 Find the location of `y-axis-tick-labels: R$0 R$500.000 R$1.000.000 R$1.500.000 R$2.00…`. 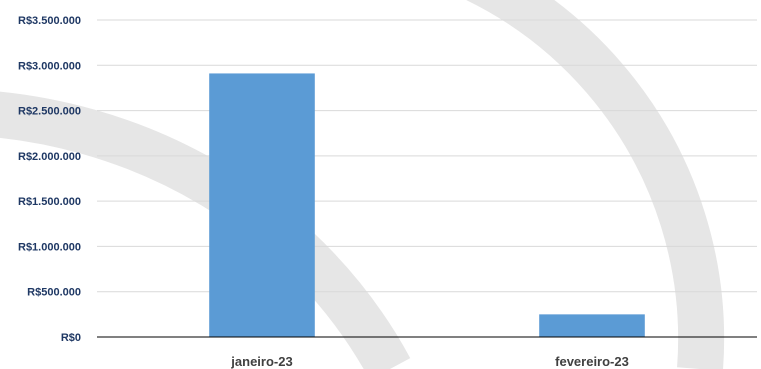

y-axis-tick-labels: R$0 R$500.000 R$1.000.000 R$1.500.000 R$2.00… is located at coordinates (49, 179).